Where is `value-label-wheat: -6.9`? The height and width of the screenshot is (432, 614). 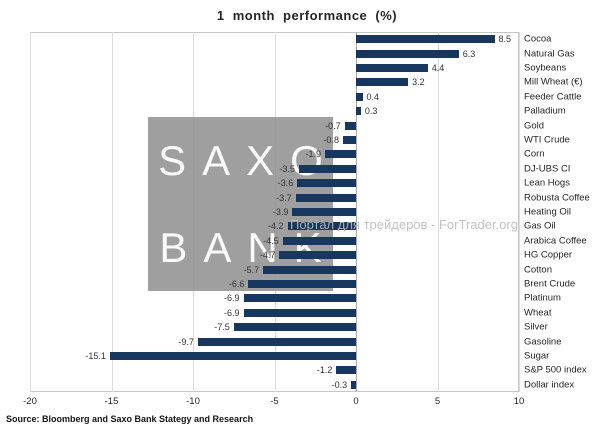 value-label-wheat: -6.9 is located at coordinates (232, 312).